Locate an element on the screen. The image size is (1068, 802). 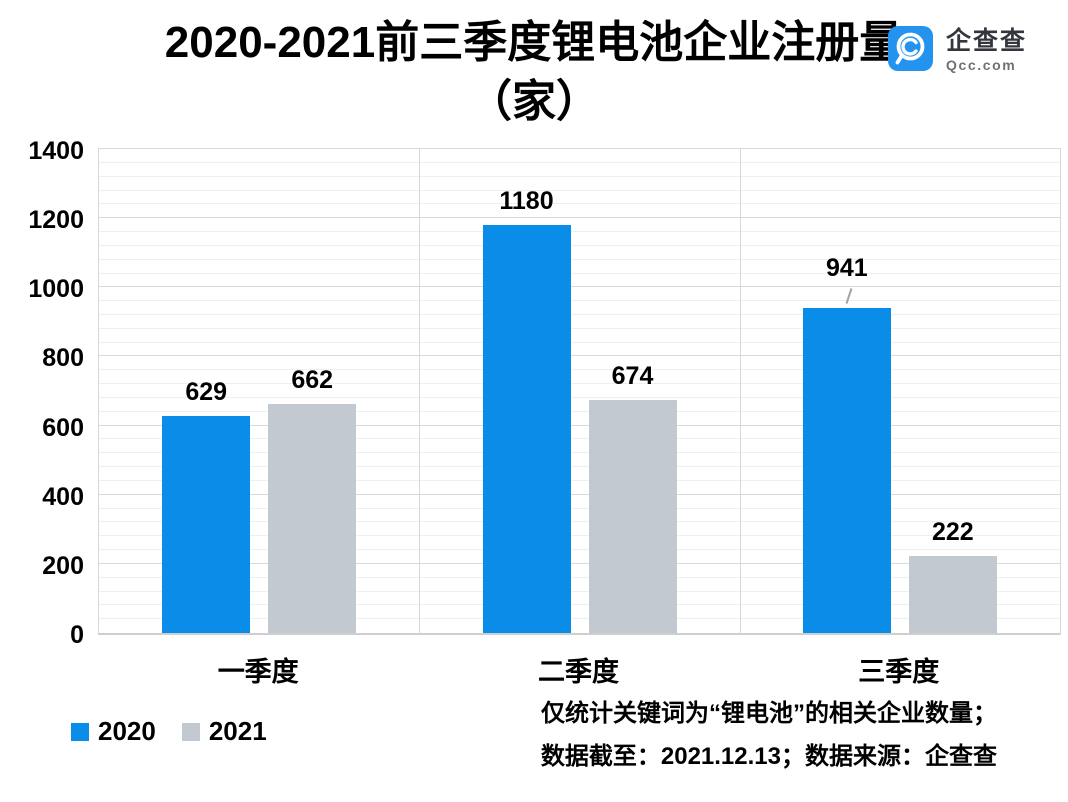
chart-title-line1: 2020-2021前三季度锂电池企业注册量 is located at coordinates (534, 42).